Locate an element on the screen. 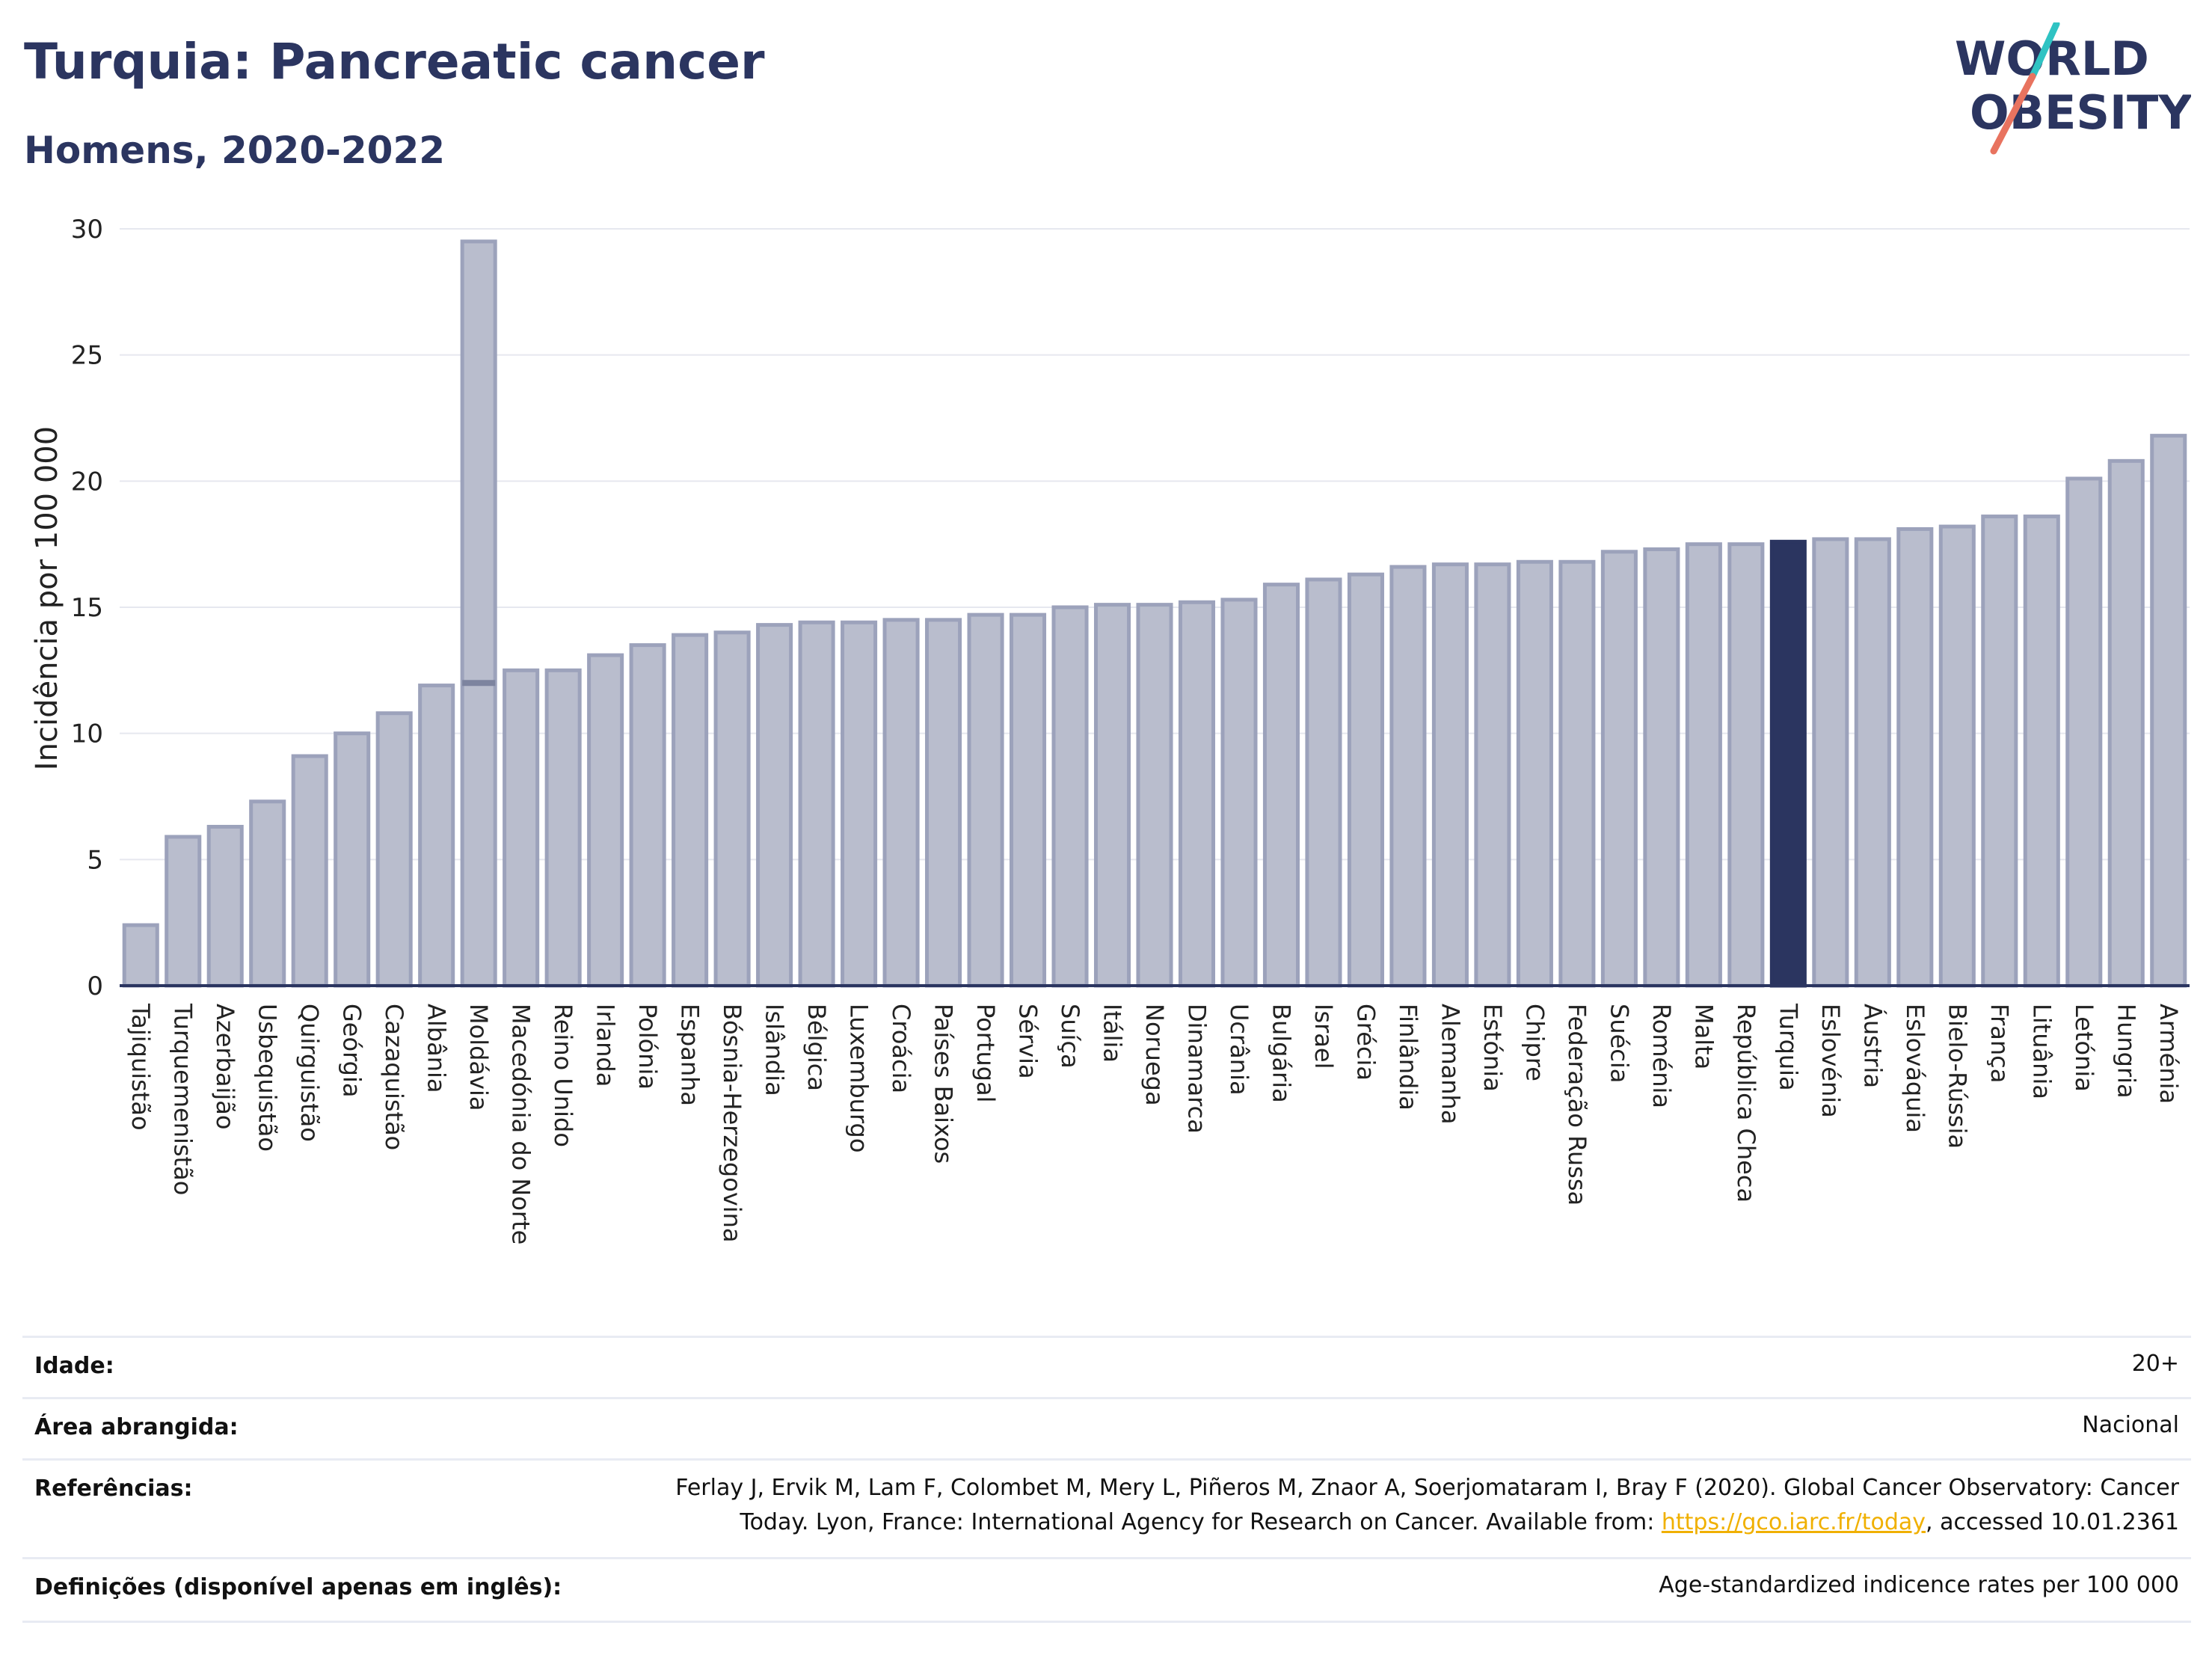  bar-luxemburgo is located at coordinates (859, 804).